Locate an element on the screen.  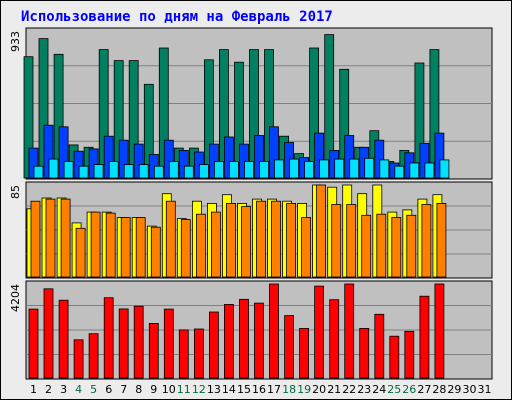
x-tick-label: 6 is located at coordinates (108, 389).